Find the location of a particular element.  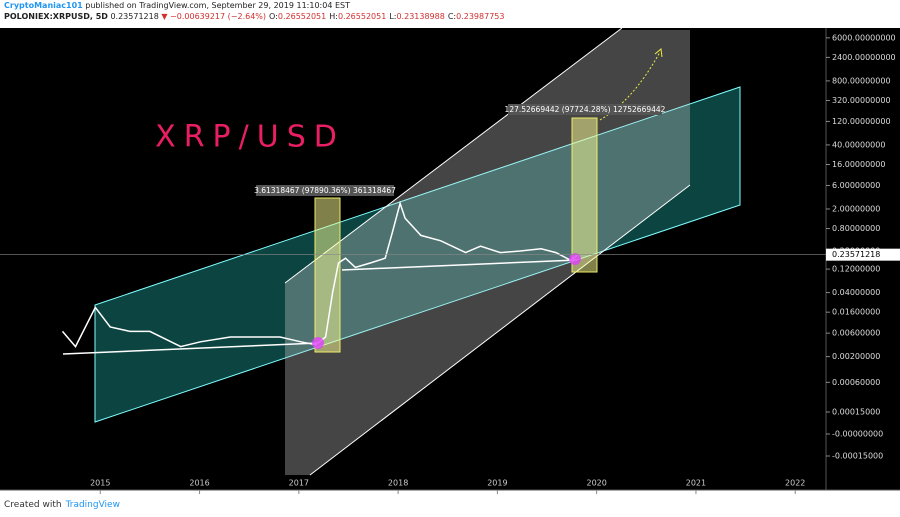

y-tick-label: 0.00200000 is located at coordinates (856, 356).